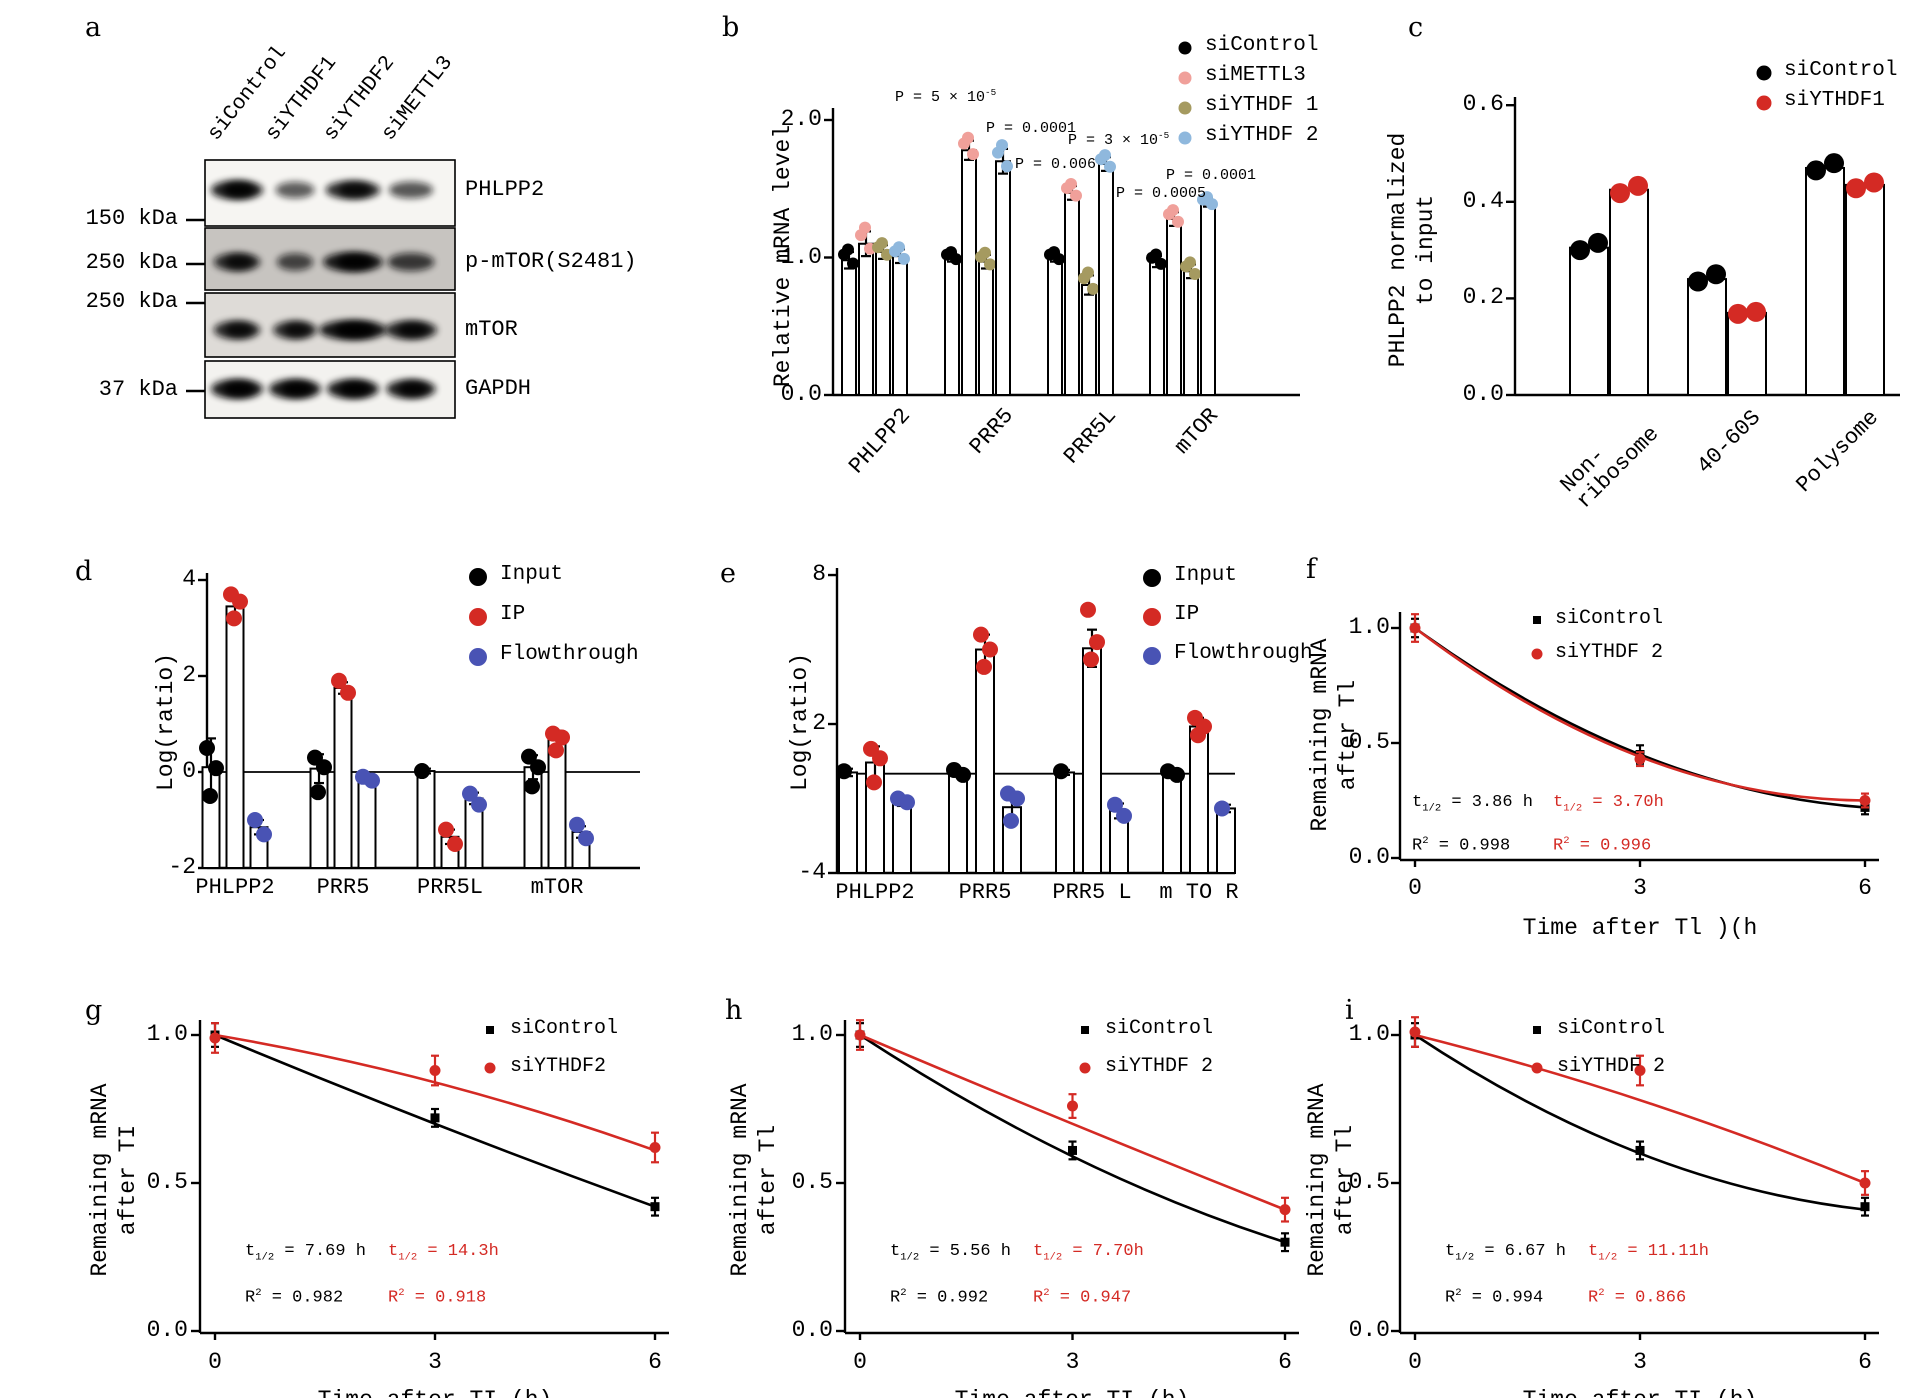  What do you see at coordinates (1537, 620) in the screenshot?
I see `legend-marker-f` at bounding box center [1537, 620].